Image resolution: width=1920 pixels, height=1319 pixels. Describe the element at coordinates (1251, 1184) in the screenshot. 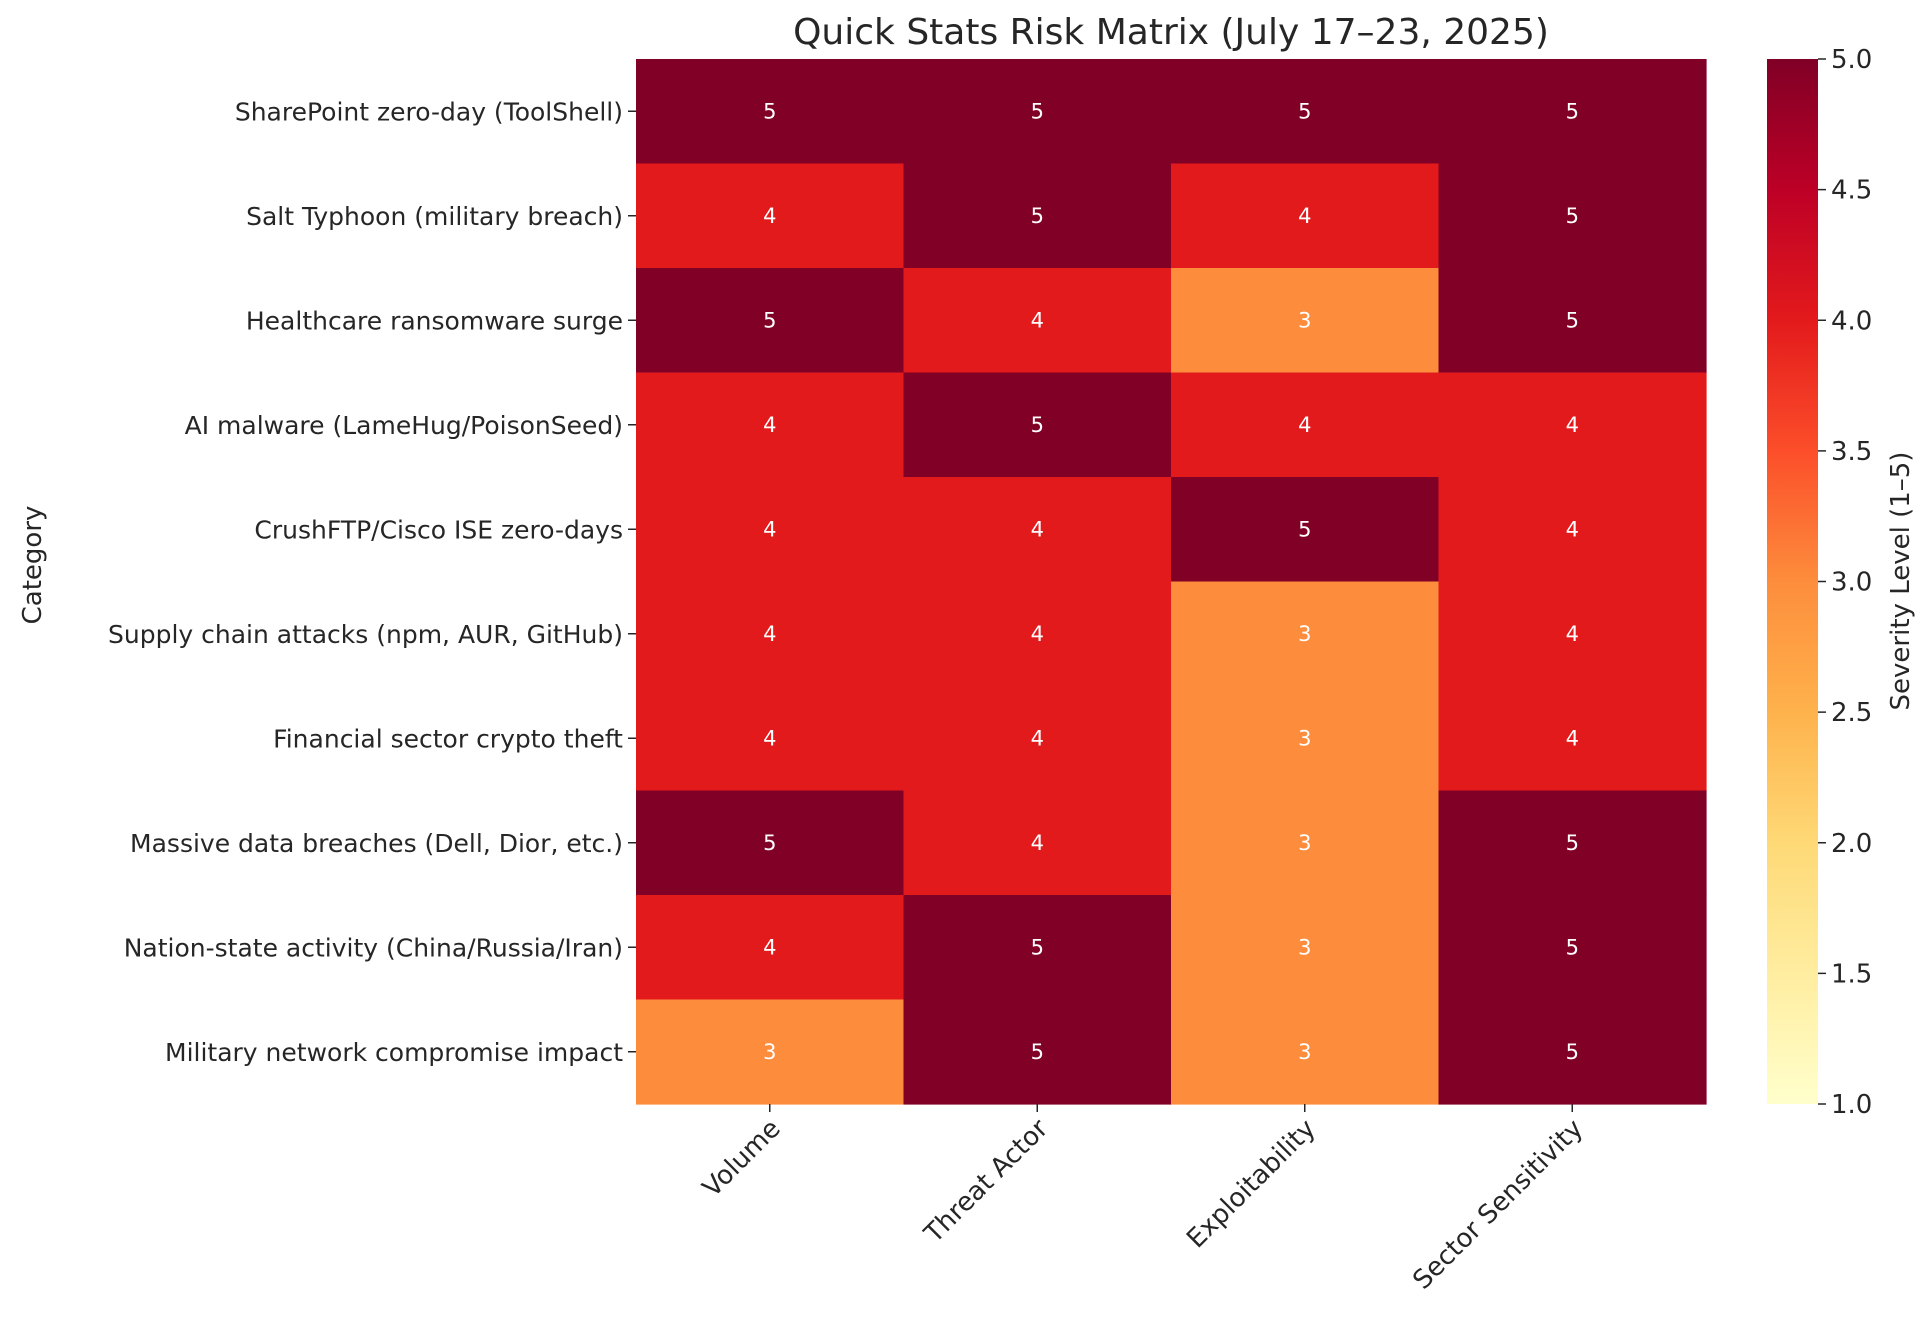

I see `x-tick-label: Exploitability` at that location.